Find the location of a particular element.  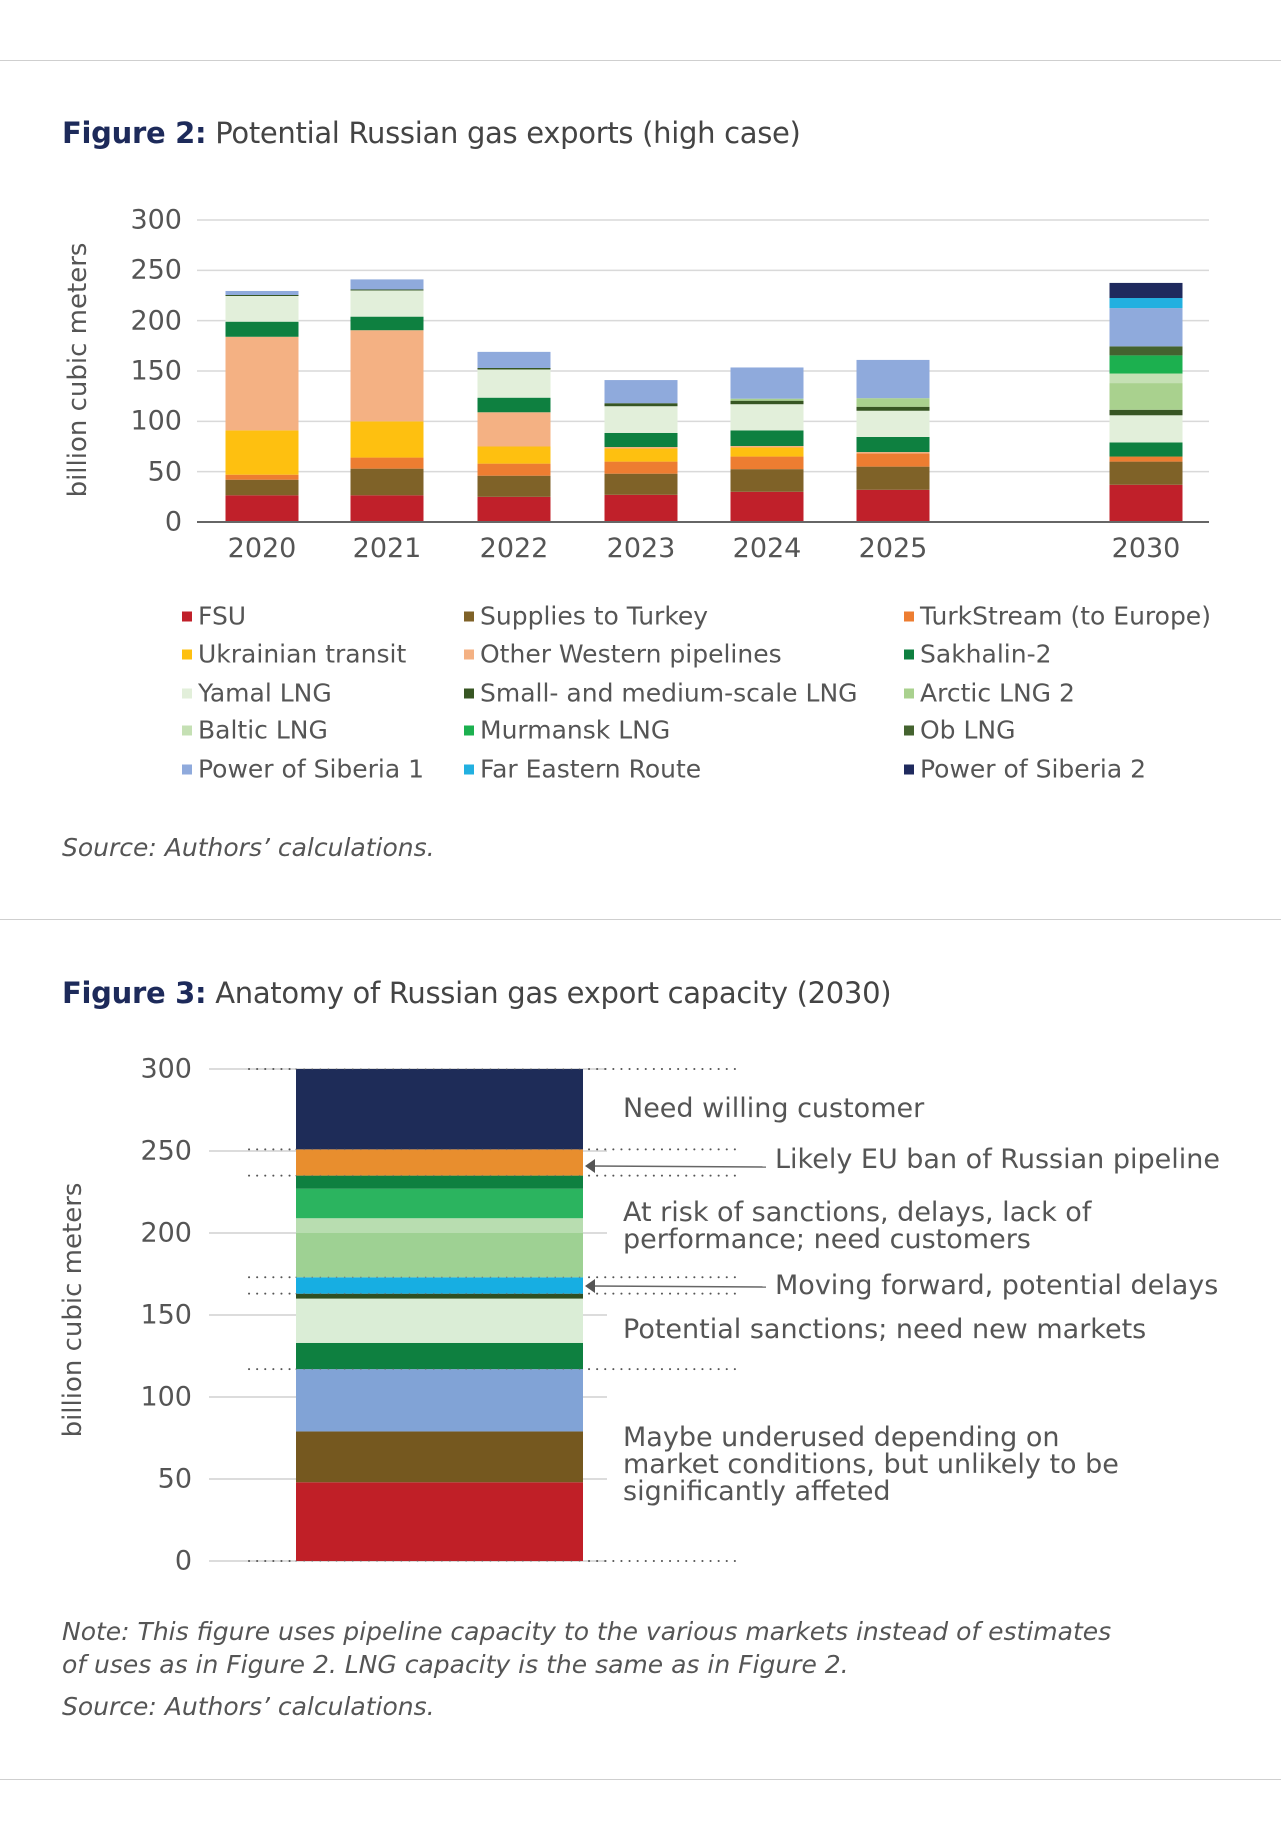

annotation-maybe-underused-line2: market conditions, but unlikely to be is located at coordinates (871, 1464).